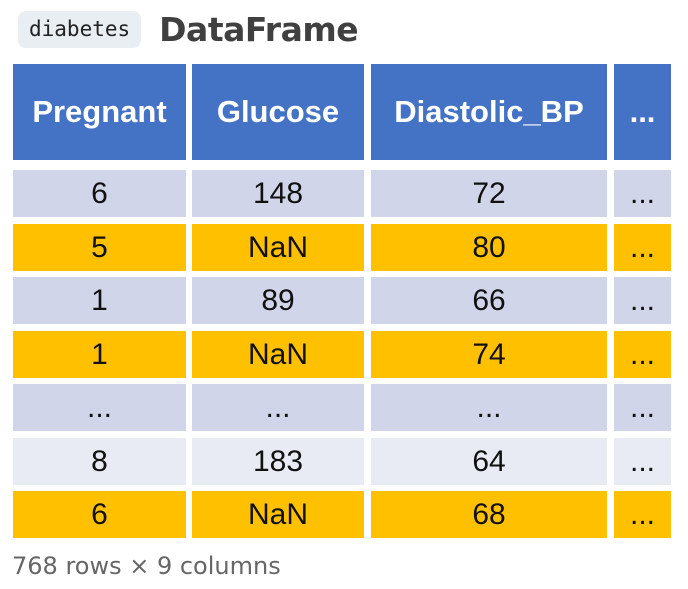  Describe the element at coordinates (489, 300) in the screenshot. I see `table-cell: 66` at that location.